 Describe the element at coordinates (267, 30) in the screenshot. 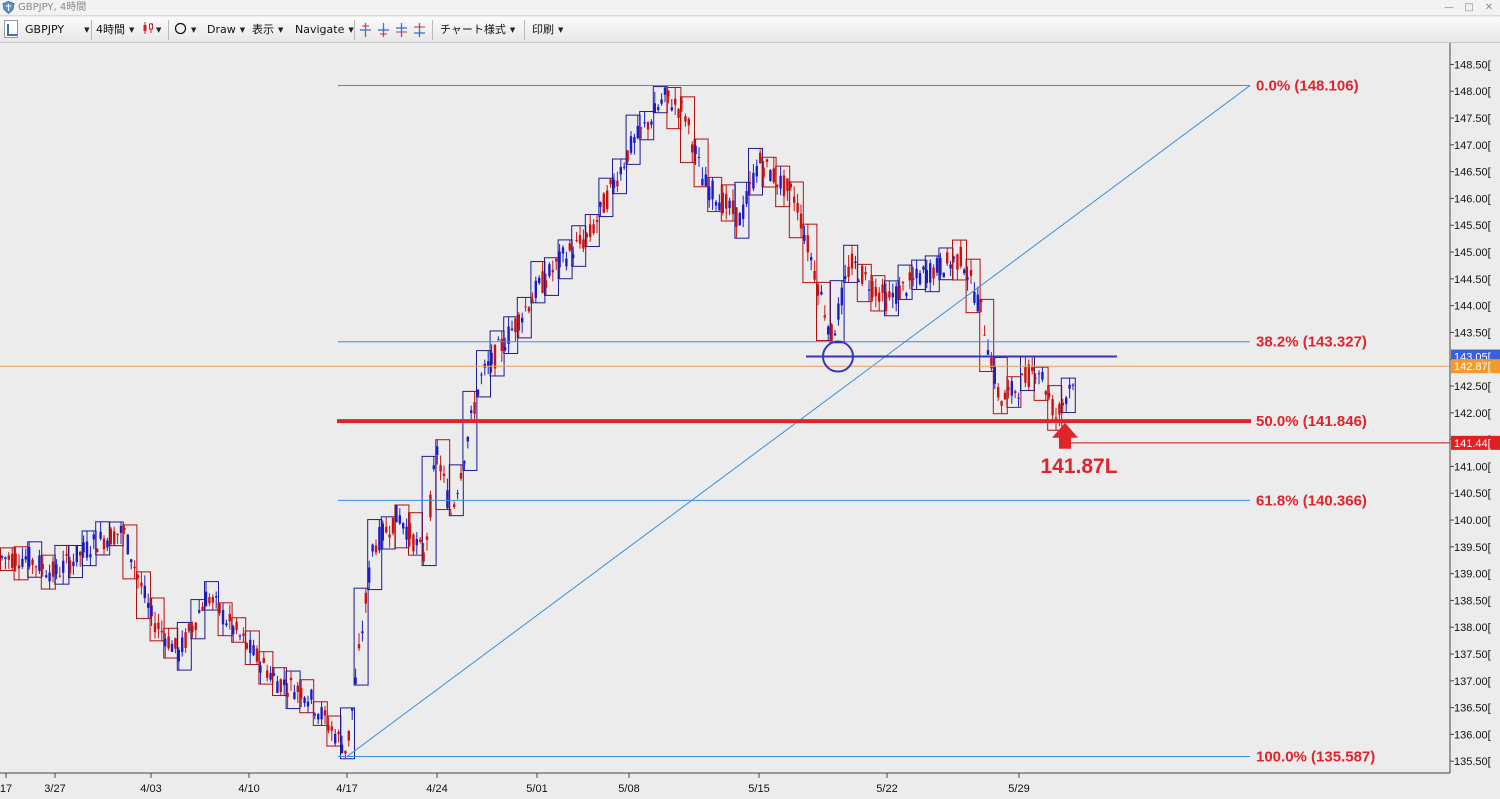

I see `display-menu: 表示 ▼` at that location.